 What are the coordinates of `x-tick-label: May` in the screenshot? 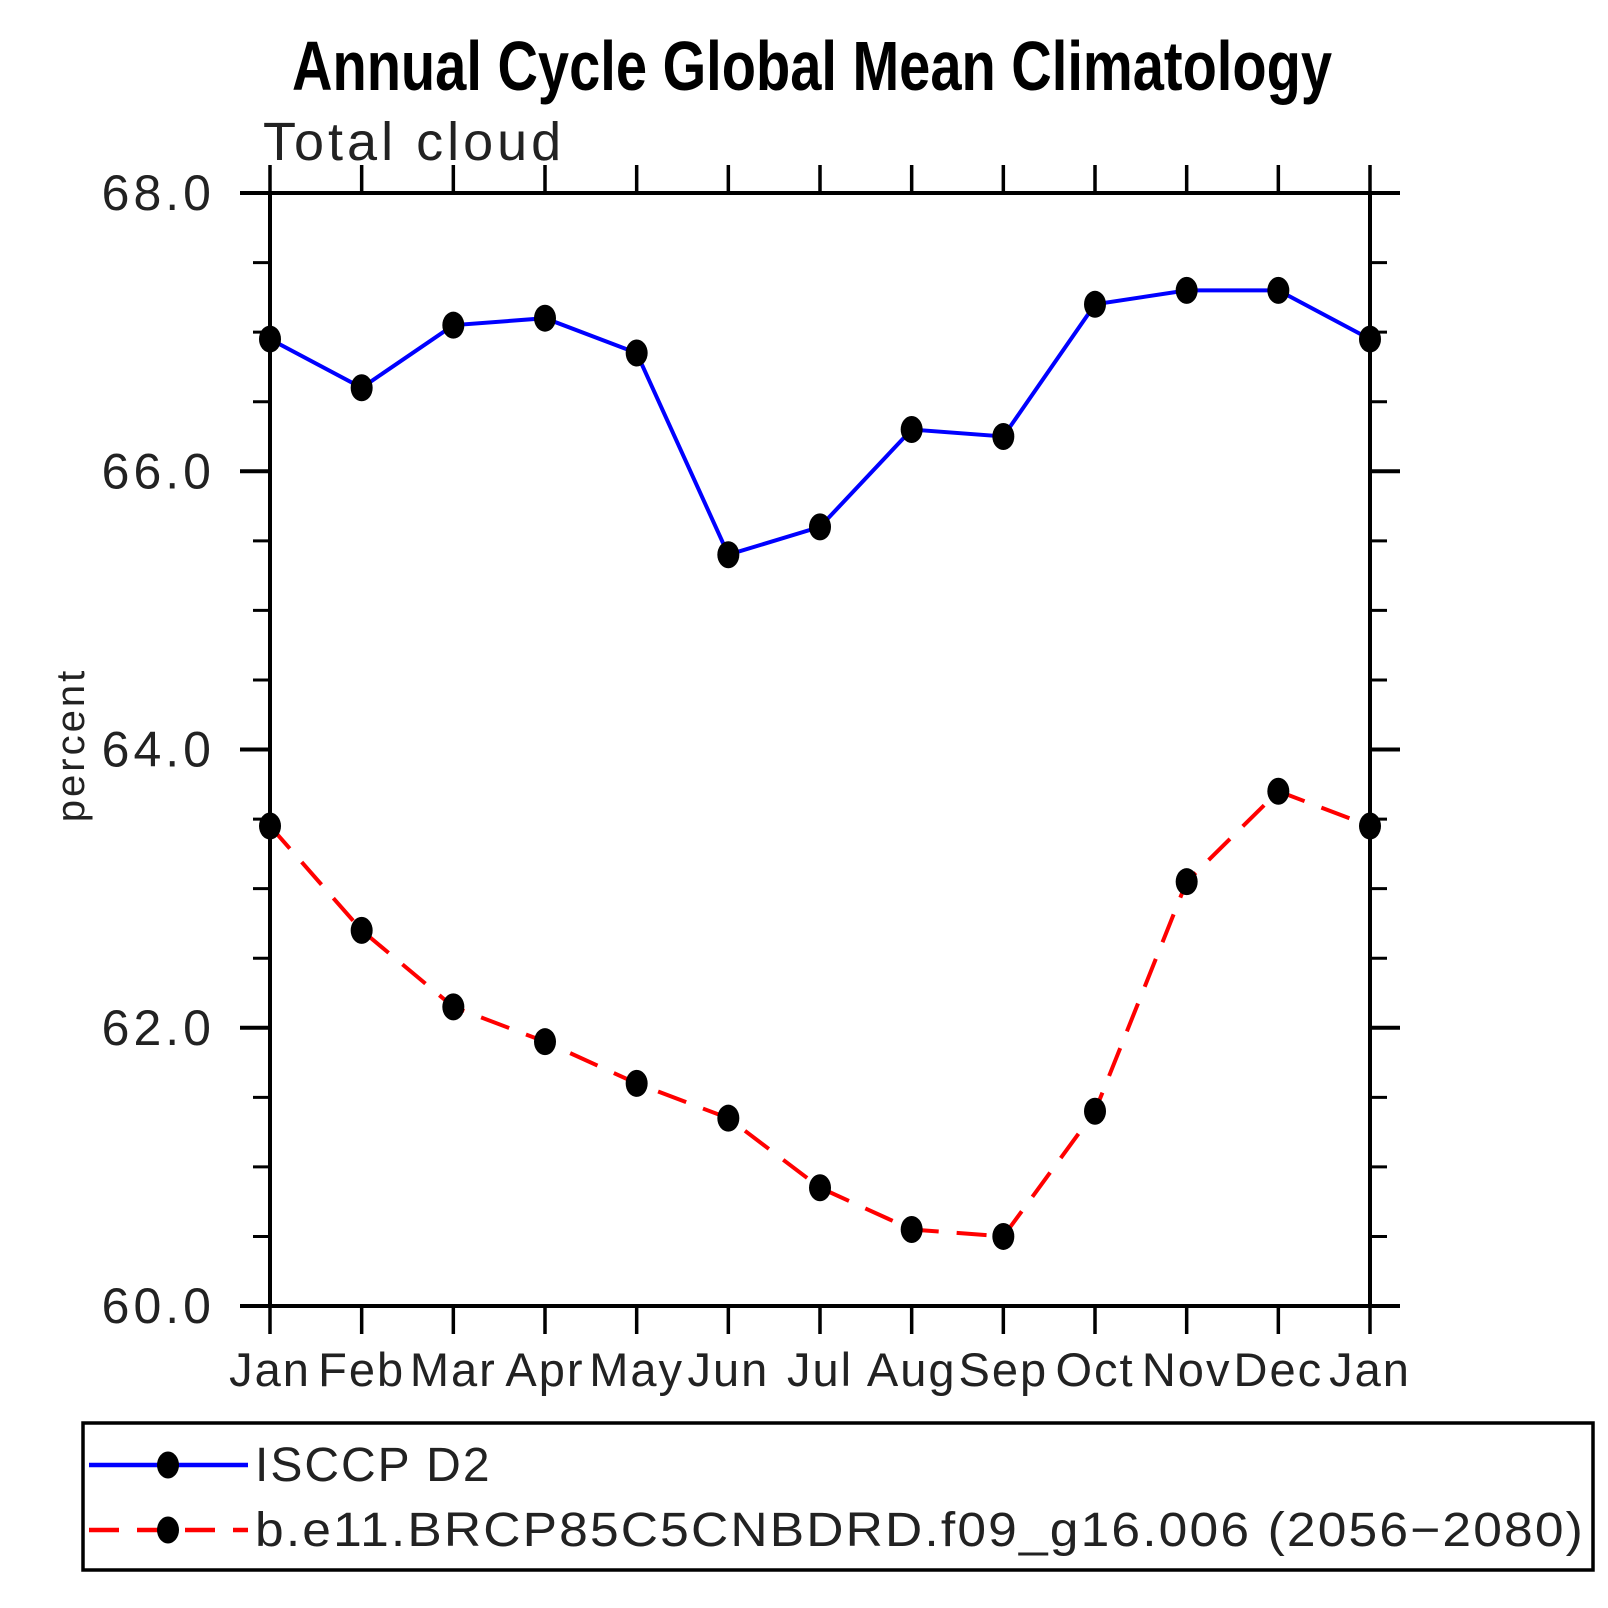 It's located at (636, 1369).